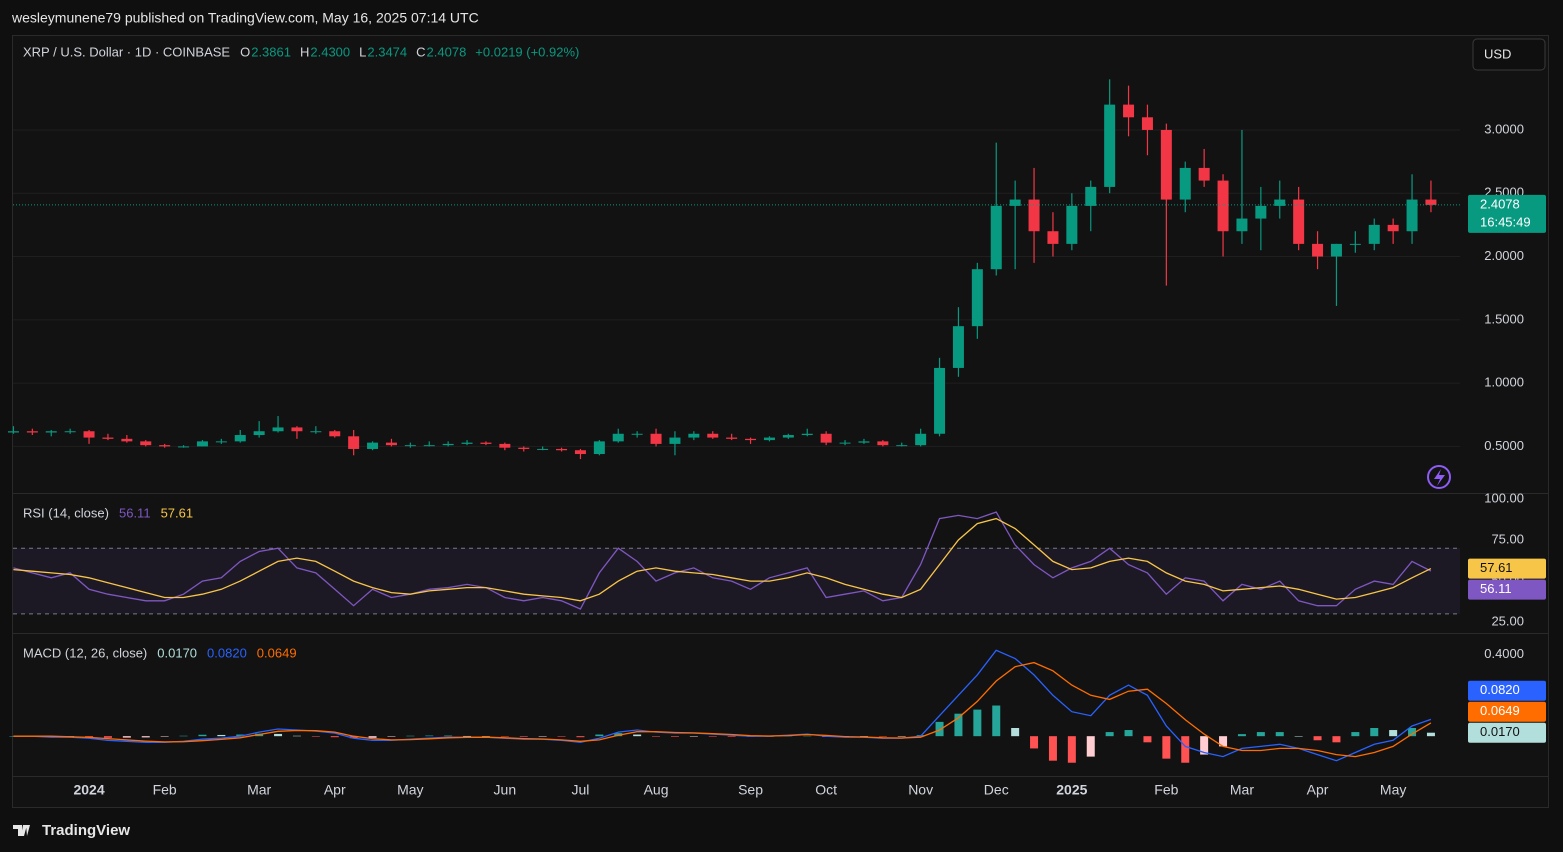  What do you see at coordinates (410, 790) in the screenshot?
I see `x-tick-label: May` at bounding box center [410, 790].